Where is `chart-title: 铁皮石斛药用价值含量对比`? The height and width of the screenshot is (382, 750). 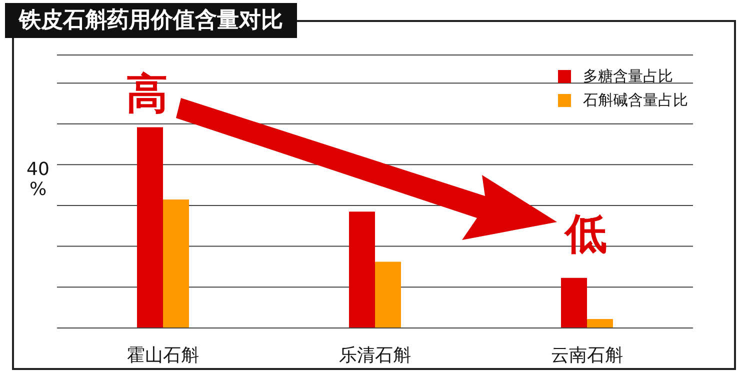 chart-title: 铁皮石斛药用价值含量对比 is located at coordinates (151, 20).